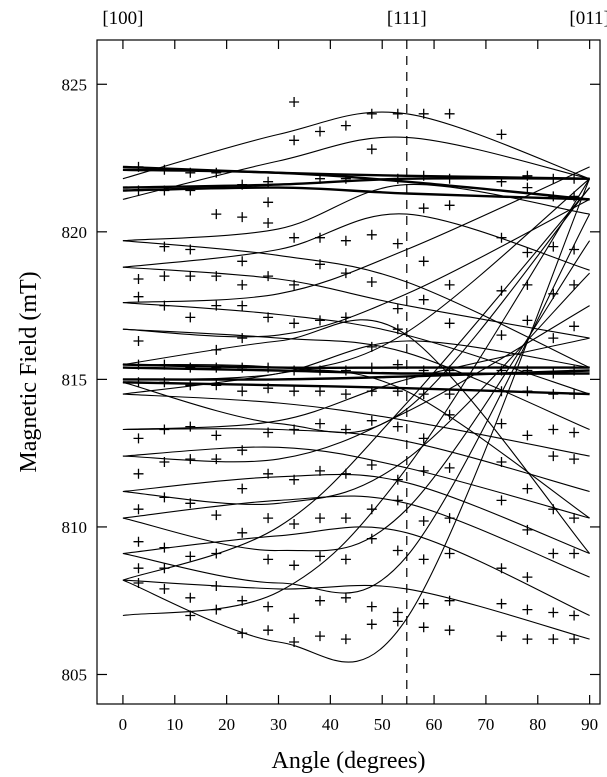 The image size is (607, 777). I want to click on fitted-curve-h3, so click(356, 183).